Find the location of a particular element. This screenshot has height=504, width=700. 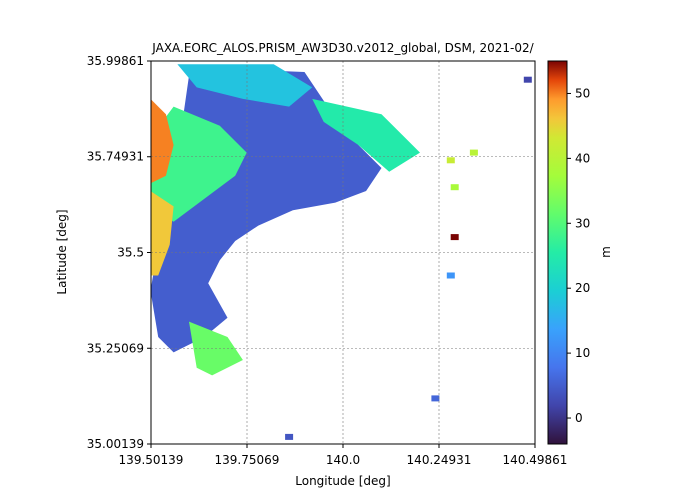

region-northern-plains is located at coordinates (245, 85).